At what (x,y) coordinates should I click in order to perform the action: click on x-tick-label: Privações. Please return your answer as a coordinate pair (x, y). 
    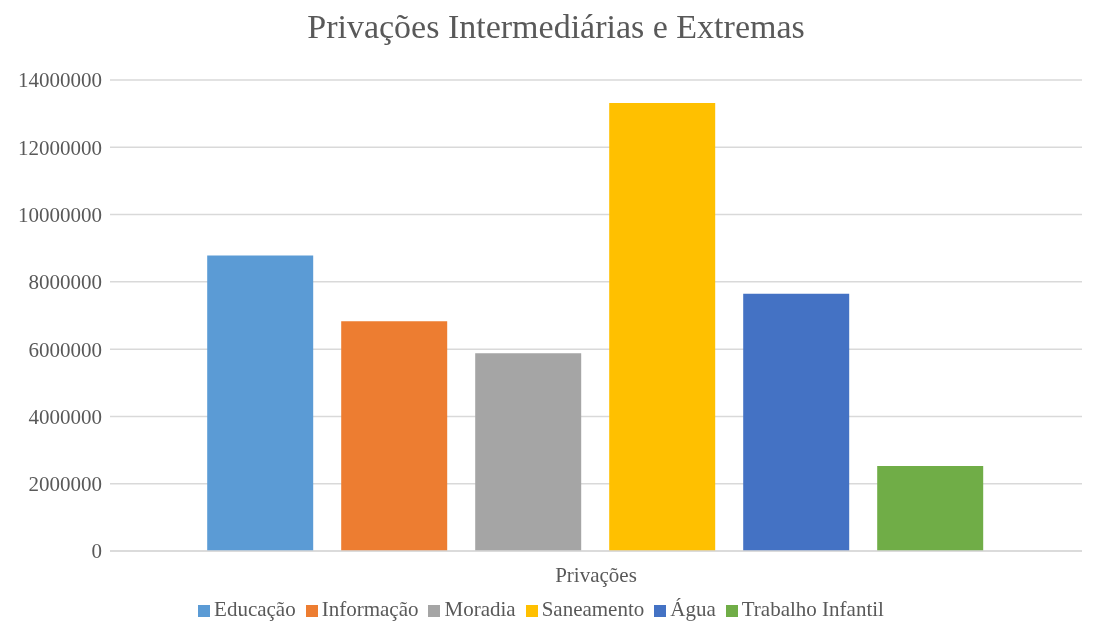
    Looking at the image, I should click on (596, 574).